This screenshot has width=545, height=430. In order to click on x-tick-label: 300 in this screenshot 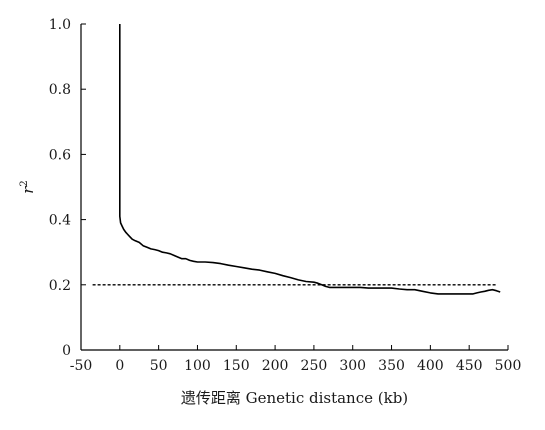, I will do `click(352, 366)`.